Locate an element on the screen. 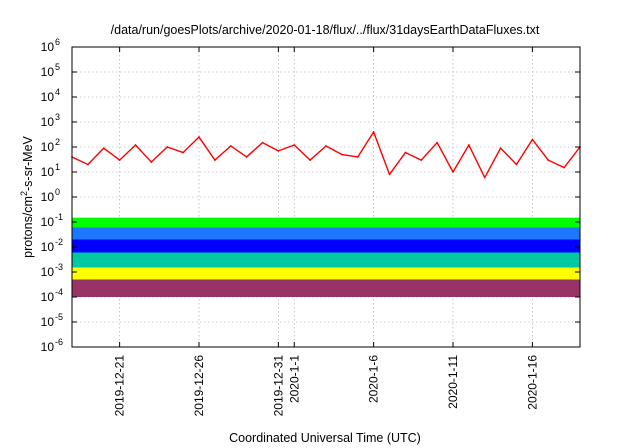 This screenshot has height=448, width=640. x-tick-label: 2019-12-21 is located at coordinates (120, 386).